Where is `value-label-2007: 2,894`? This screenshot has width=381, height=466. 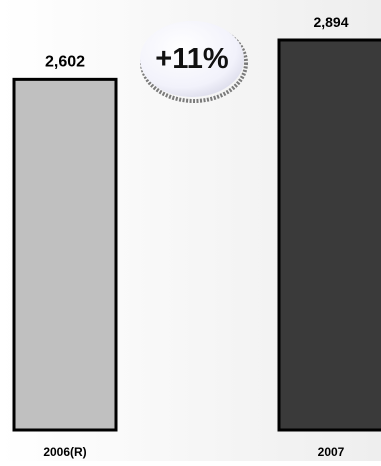 value-label-2007: 2,894 is located at coordinates (330, 22).